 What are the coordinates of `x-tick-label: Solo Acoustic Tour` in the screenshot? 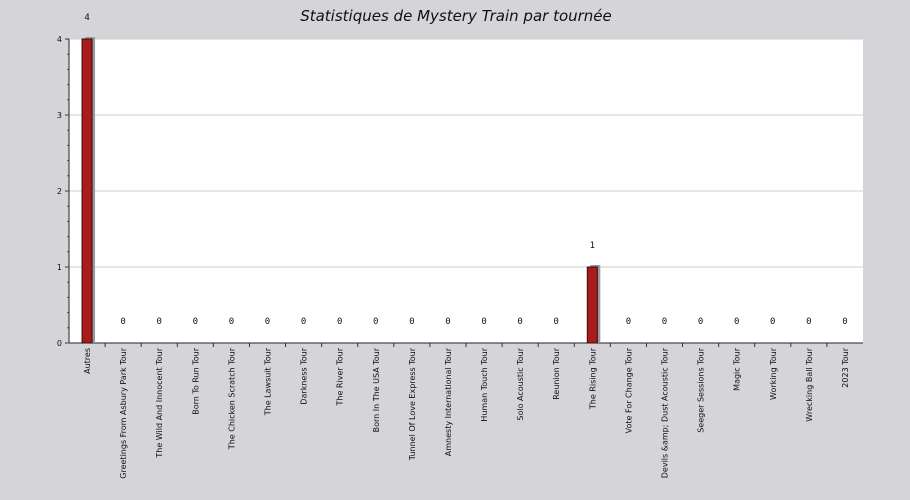 It's located at (520, 383).